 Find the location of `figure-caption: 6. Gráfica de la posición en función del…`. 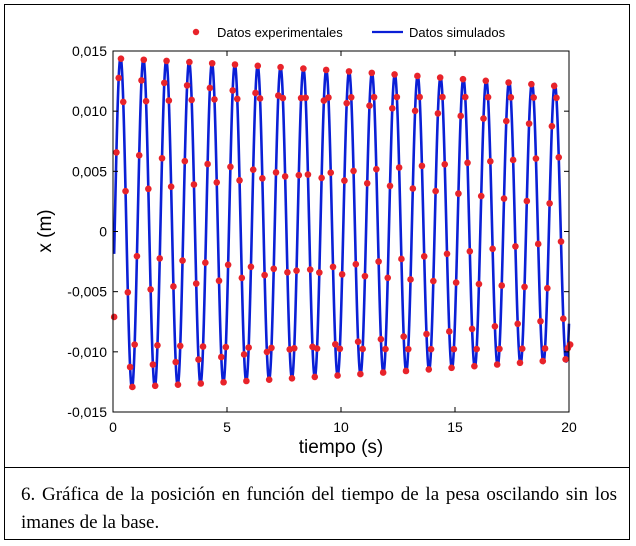

figure-caption: 6. Gráfica de la posición en función del… is located at coordinates (319, 508).